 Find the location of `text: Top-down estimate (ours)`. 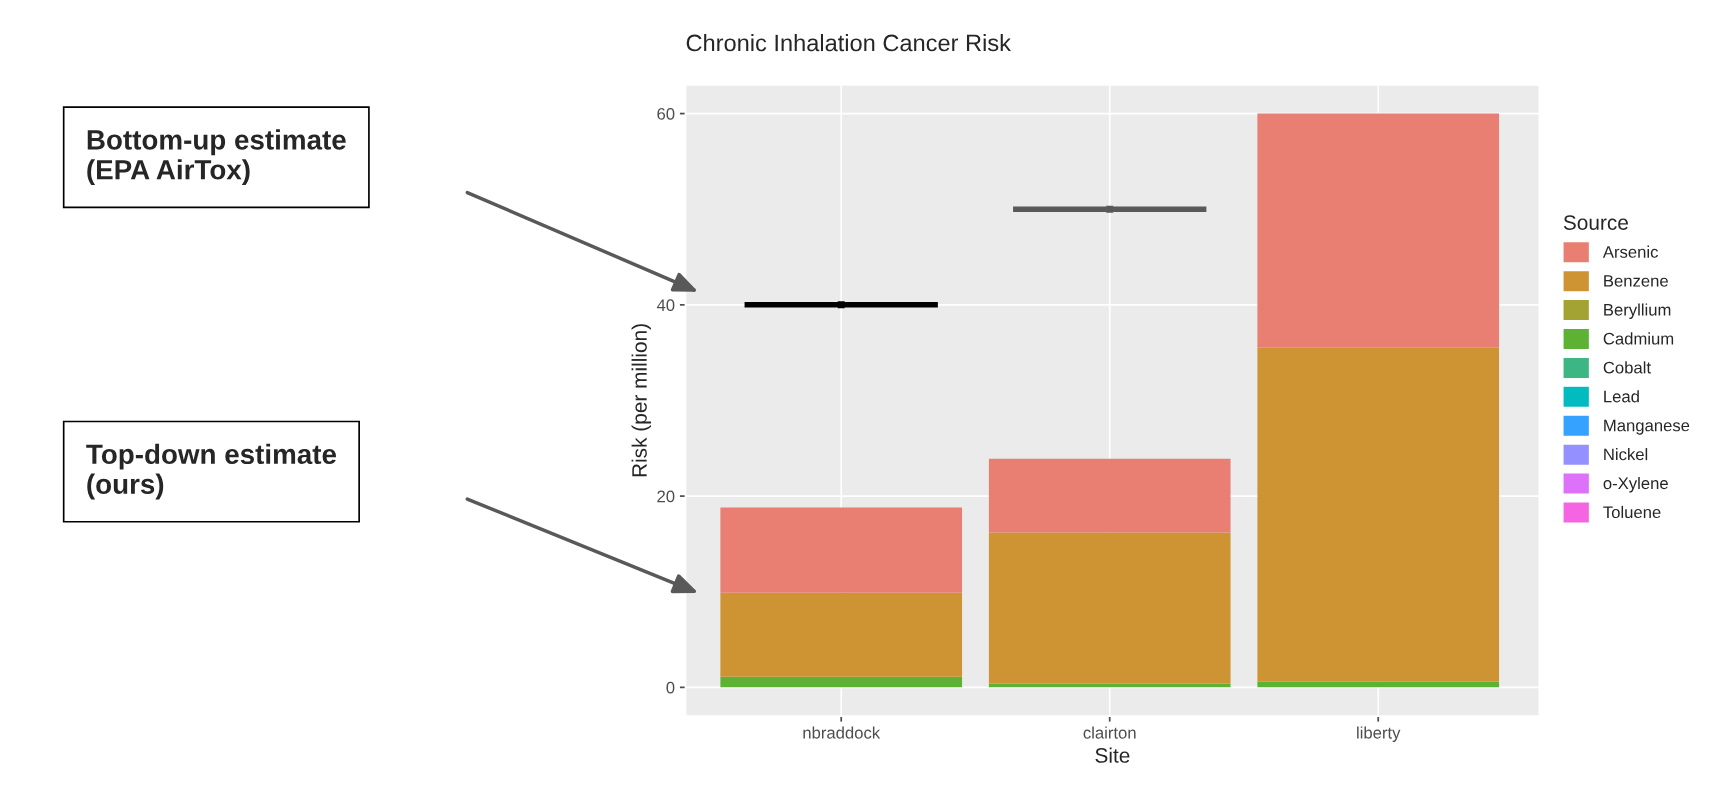

text: Top-down estimate (ours) is located at coordinates (211, 471).